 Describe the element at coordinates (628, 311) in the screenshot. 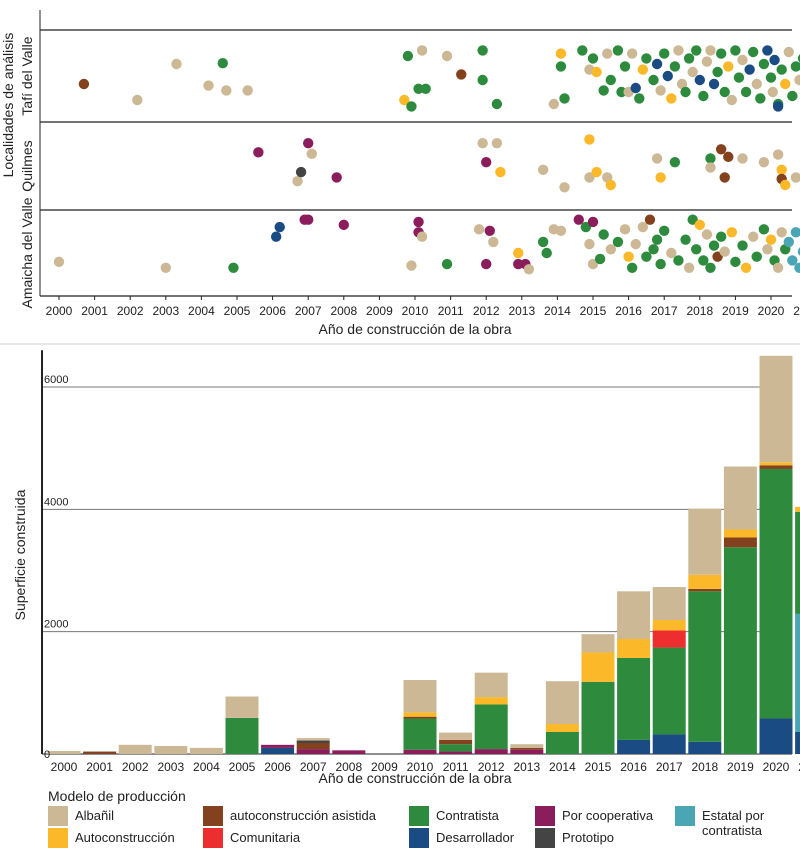

I see `scatter-x-tick-label: 2016` at that location.